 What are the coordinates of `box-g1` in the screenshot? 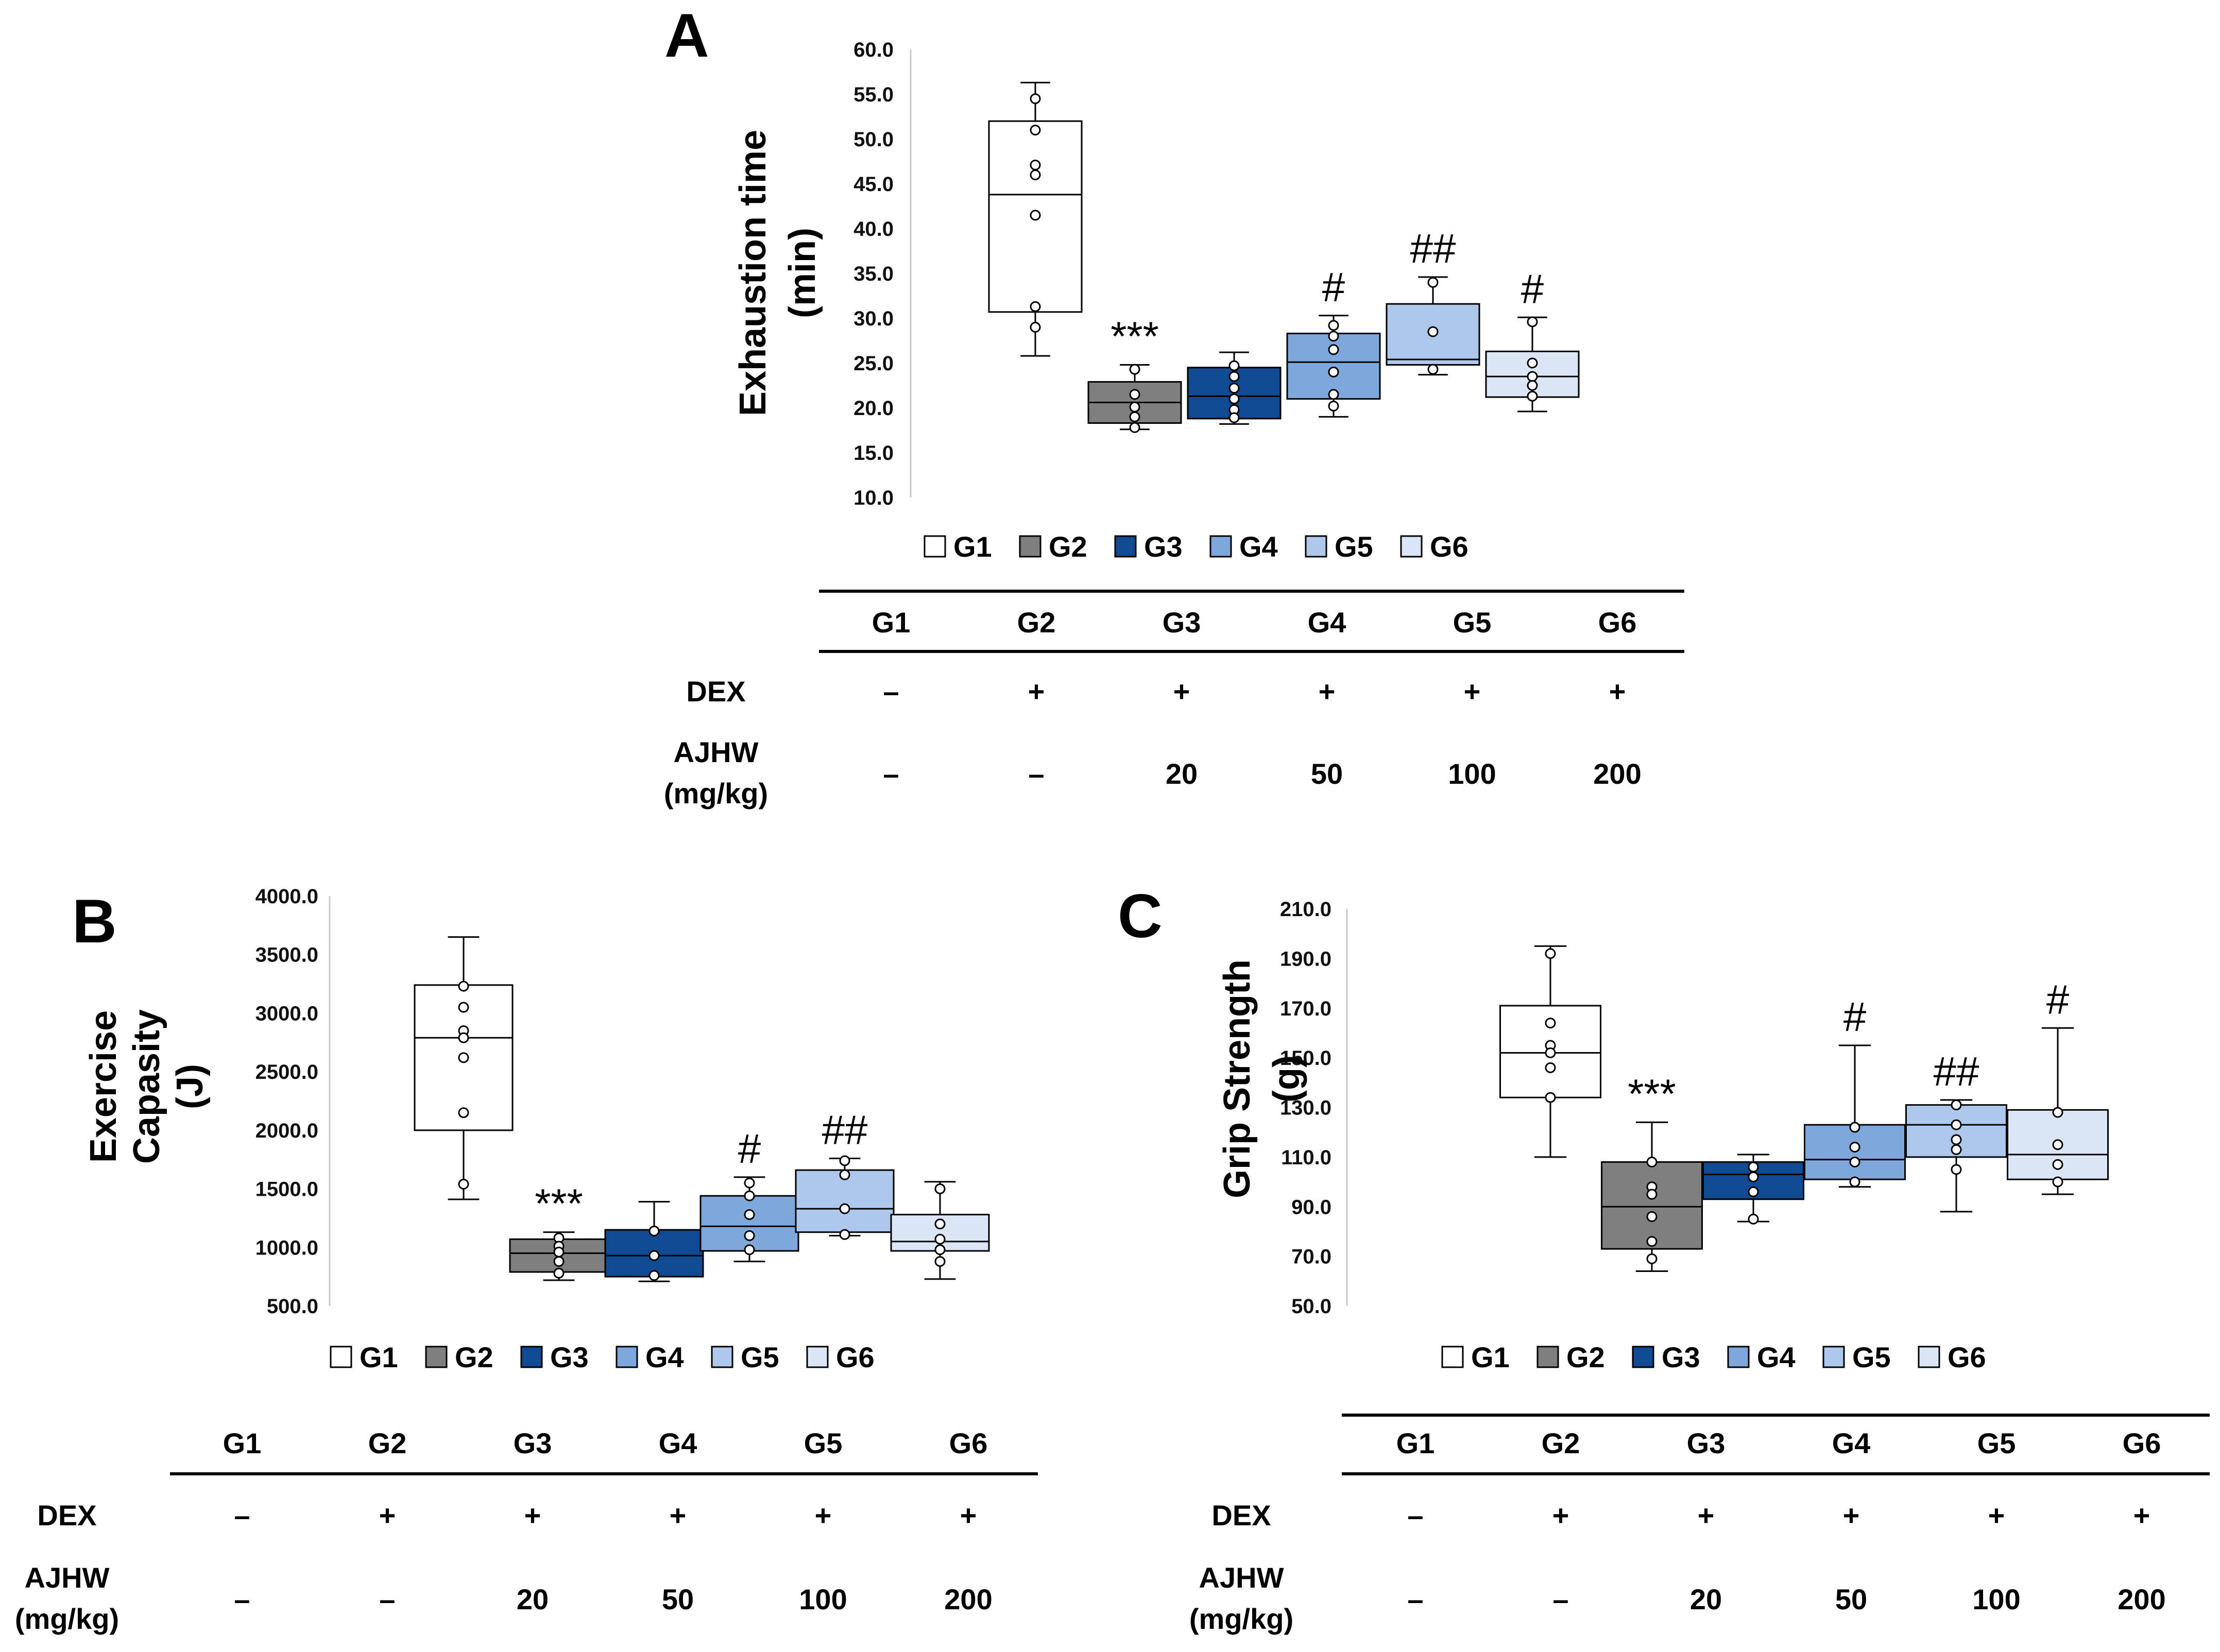 It's located at (464, 1068).